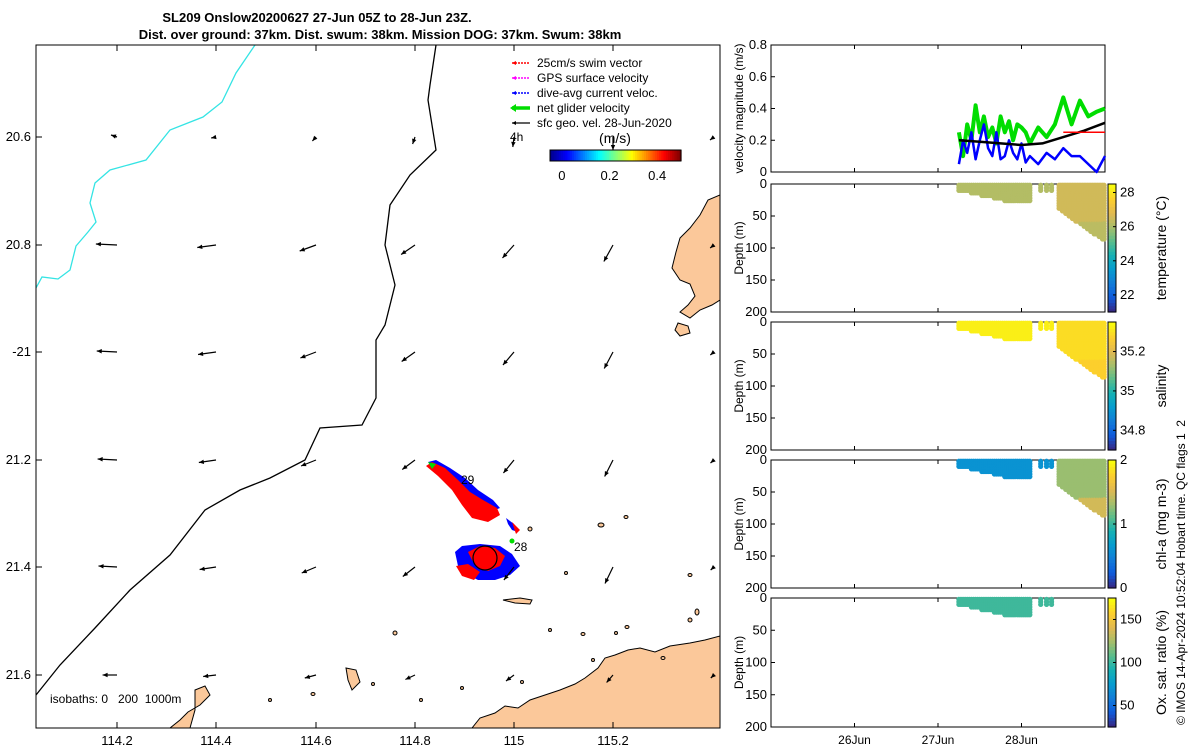 The height and width of the screenshot is (750, 1200). Describe the element at coordinates (115, 699) in the screenshot. I see `isobaths-note: isobaths: 0 200 1000m` at that location.